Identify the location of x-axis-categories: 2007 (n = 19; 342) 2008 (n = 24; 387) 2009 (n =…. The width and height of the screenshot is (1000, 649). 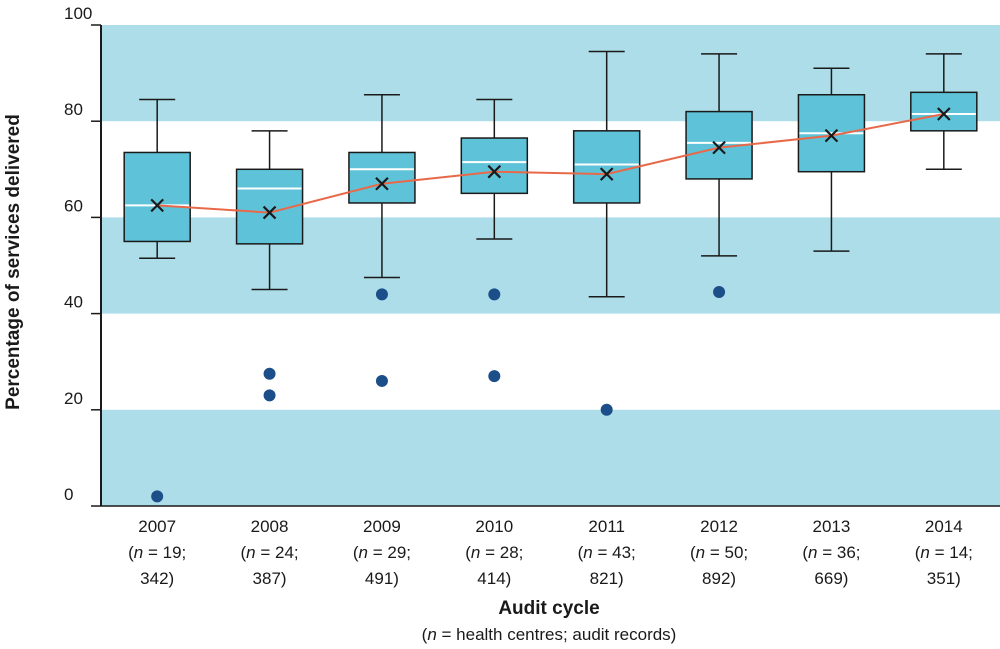
(550, 552).